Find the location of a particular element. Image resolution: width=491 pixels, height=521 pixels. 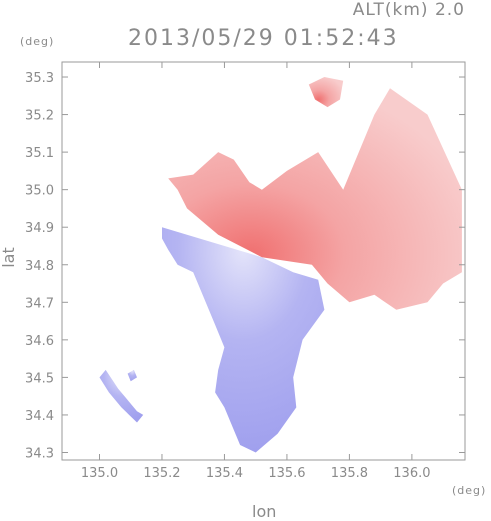

y-tick-label: 34.6 is located at coordinates (39, 341).